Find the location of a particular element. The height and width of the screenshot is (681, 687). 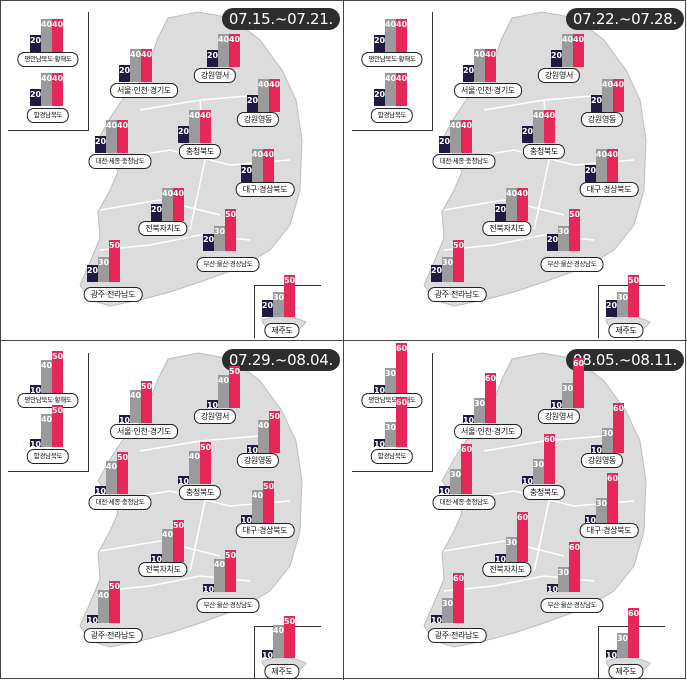

bar-group-jeonbuk: 10 30 60 is located at coordinates (511, 538).